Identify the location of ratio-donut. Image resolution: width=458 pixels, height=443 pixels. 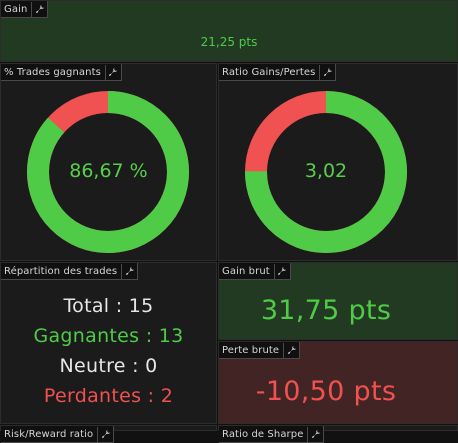
(326, 172).